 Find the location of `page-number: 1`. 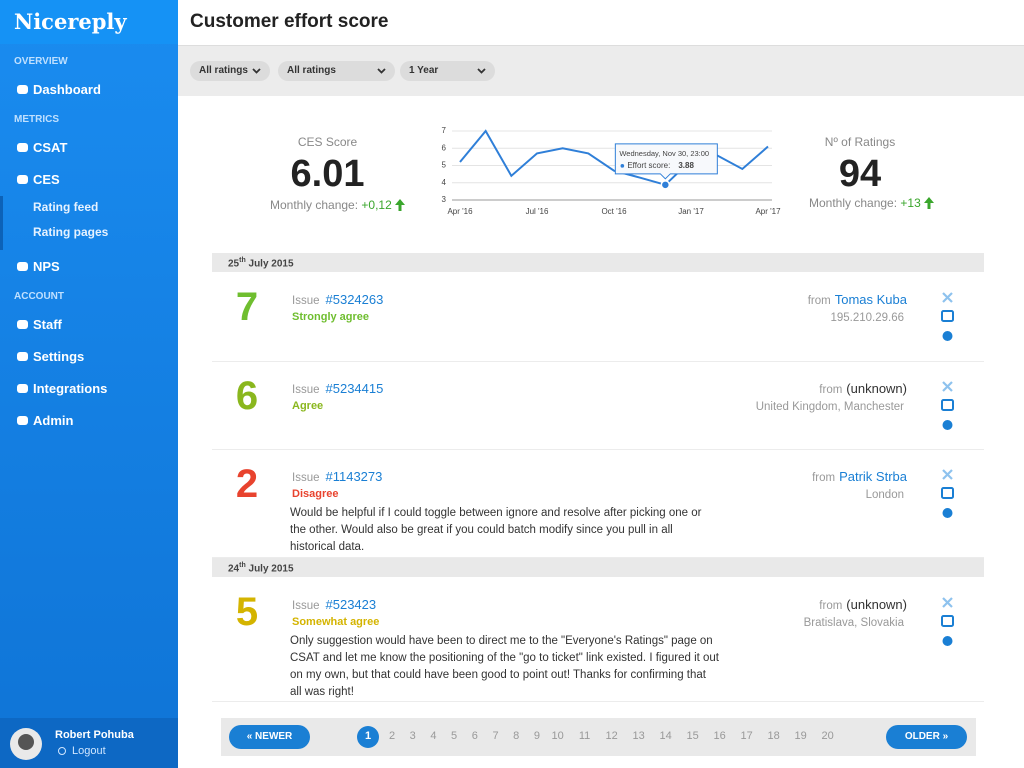

page-number: 1 is located at coordinates (368, 737).